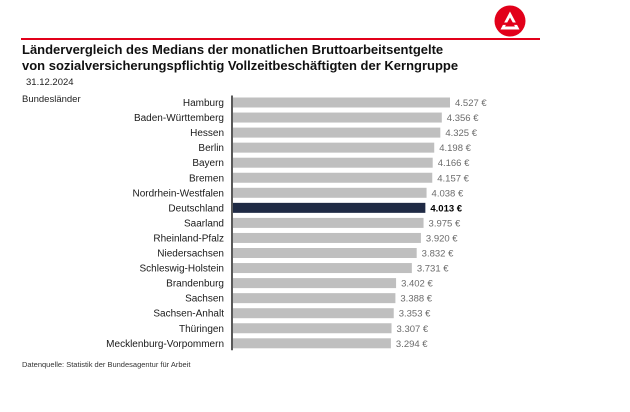  What do you see at coordinates (471, 103) in the screenshot?
I see `value-label: 4.527 €` at bounding box center [471, 103].